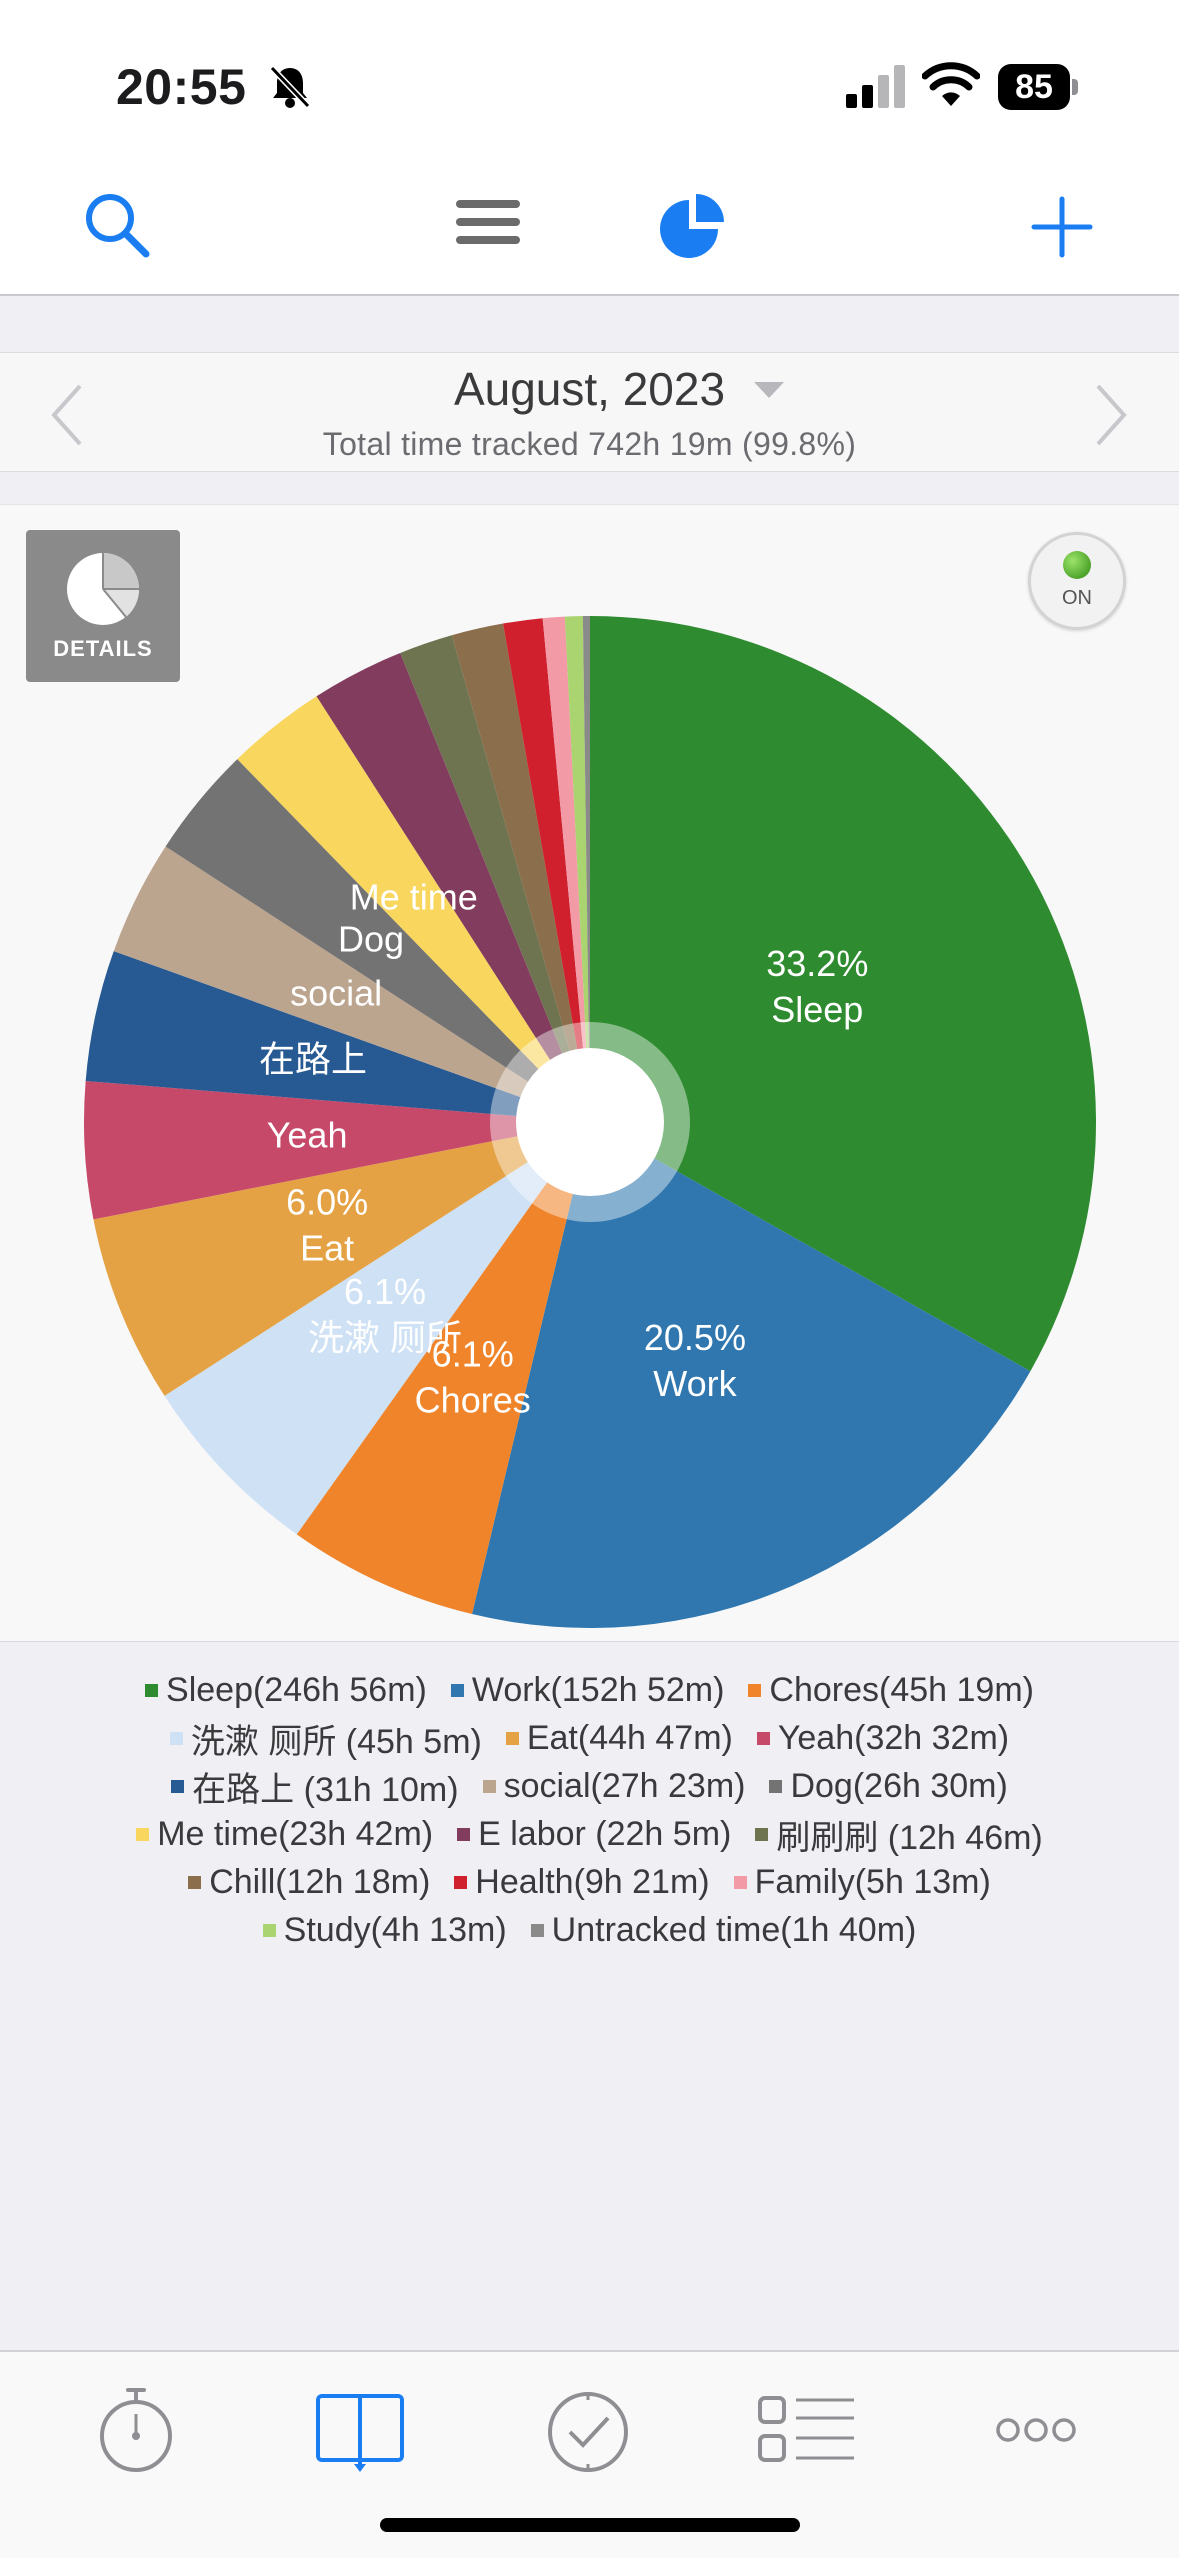  I want to click on legend-label: 洗漱 厕所 (45h 5m), so click(336, 1741).